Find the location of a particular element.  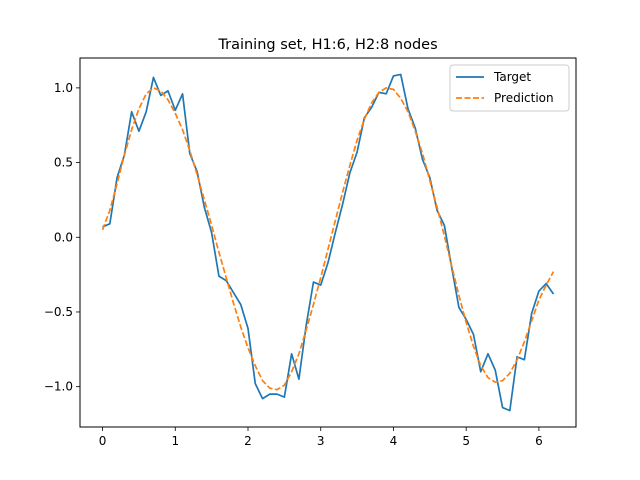

y-tick-label: 1.0 is located at coordinates (63, 88).